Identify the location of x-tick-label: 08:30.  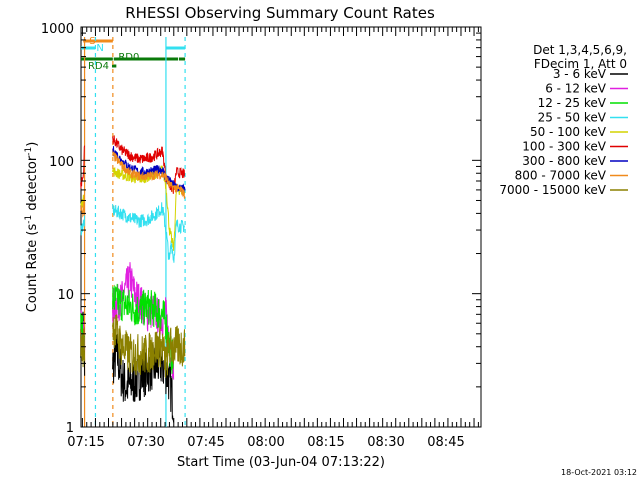
(385, 442).